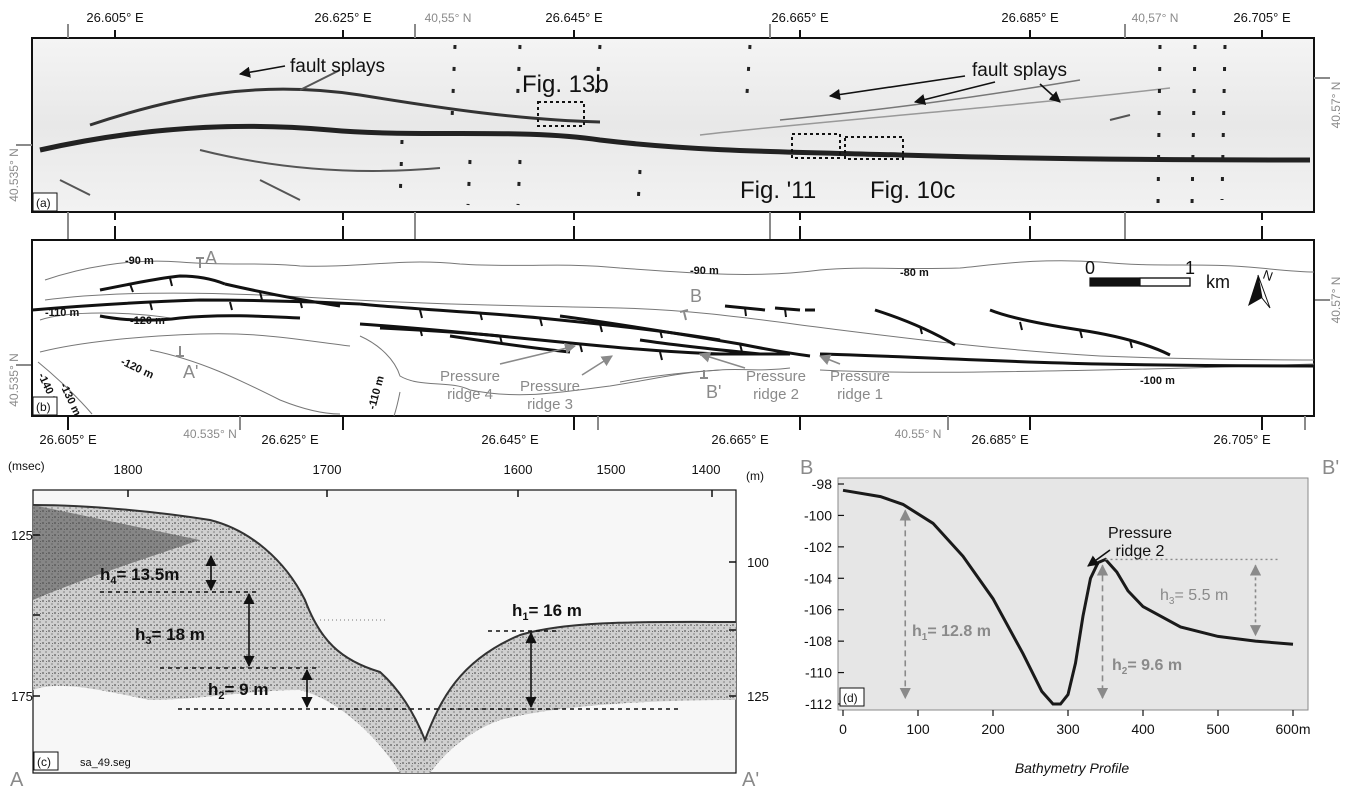  Describe the element at coordinates (755, 476) in the screenshot. I see `panel-c-right-unit: (m)` at that location.